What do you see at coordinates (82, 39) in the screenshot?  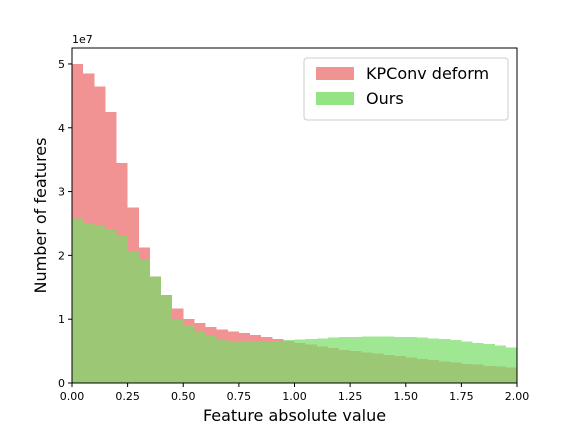 I see `y-axis-multiplier: 1e7` at bounding box center [82, 39].